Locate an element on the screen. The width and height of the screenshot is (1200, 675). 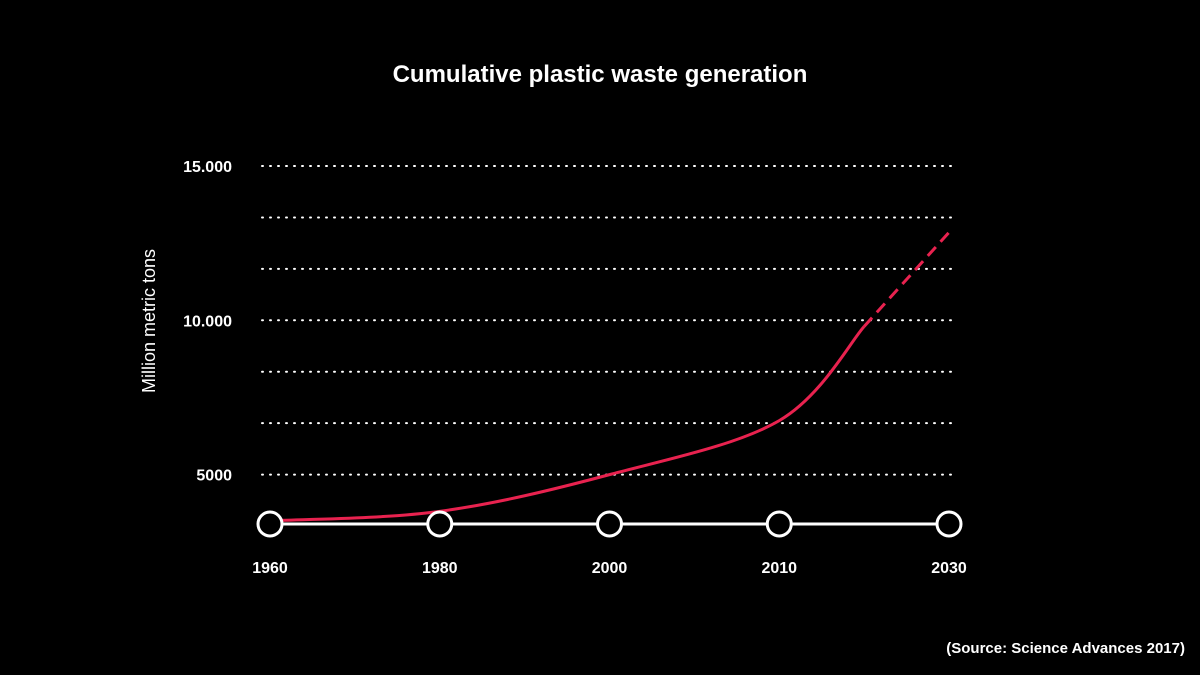
x-axis-markers is located at coordinates (609, 524).